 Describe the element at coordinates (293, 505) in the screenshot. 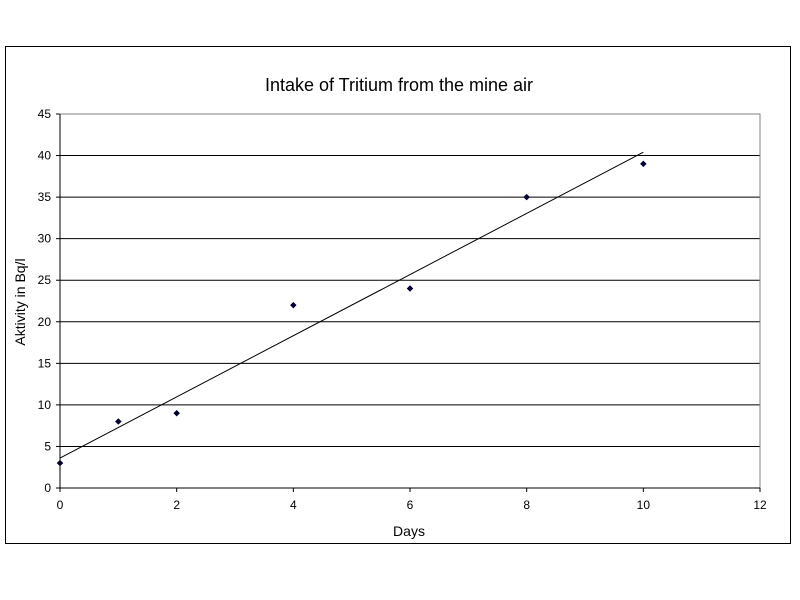

I see `x-tick-label-4: 4` at that location.